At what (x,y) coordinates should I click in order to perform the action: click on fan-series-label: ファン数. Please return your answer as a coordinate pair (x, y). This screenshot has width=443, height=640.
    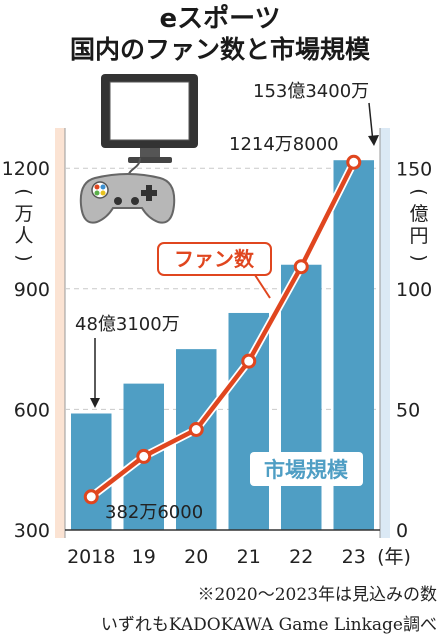
    Looking at the image, I should click on (214, 259).